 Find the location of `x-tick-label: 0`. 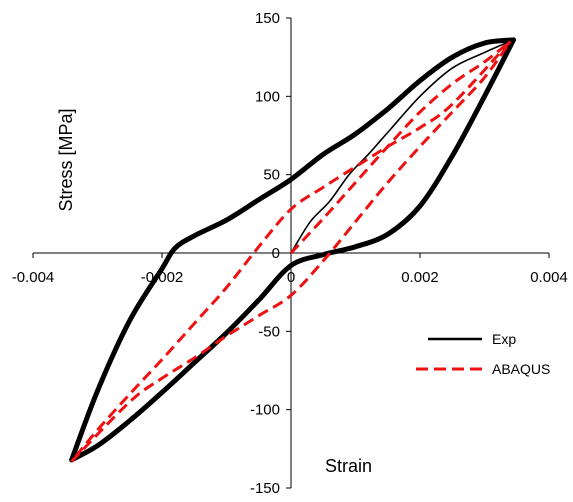

x-tick-label: 0 is located at coordinates (291, 277).